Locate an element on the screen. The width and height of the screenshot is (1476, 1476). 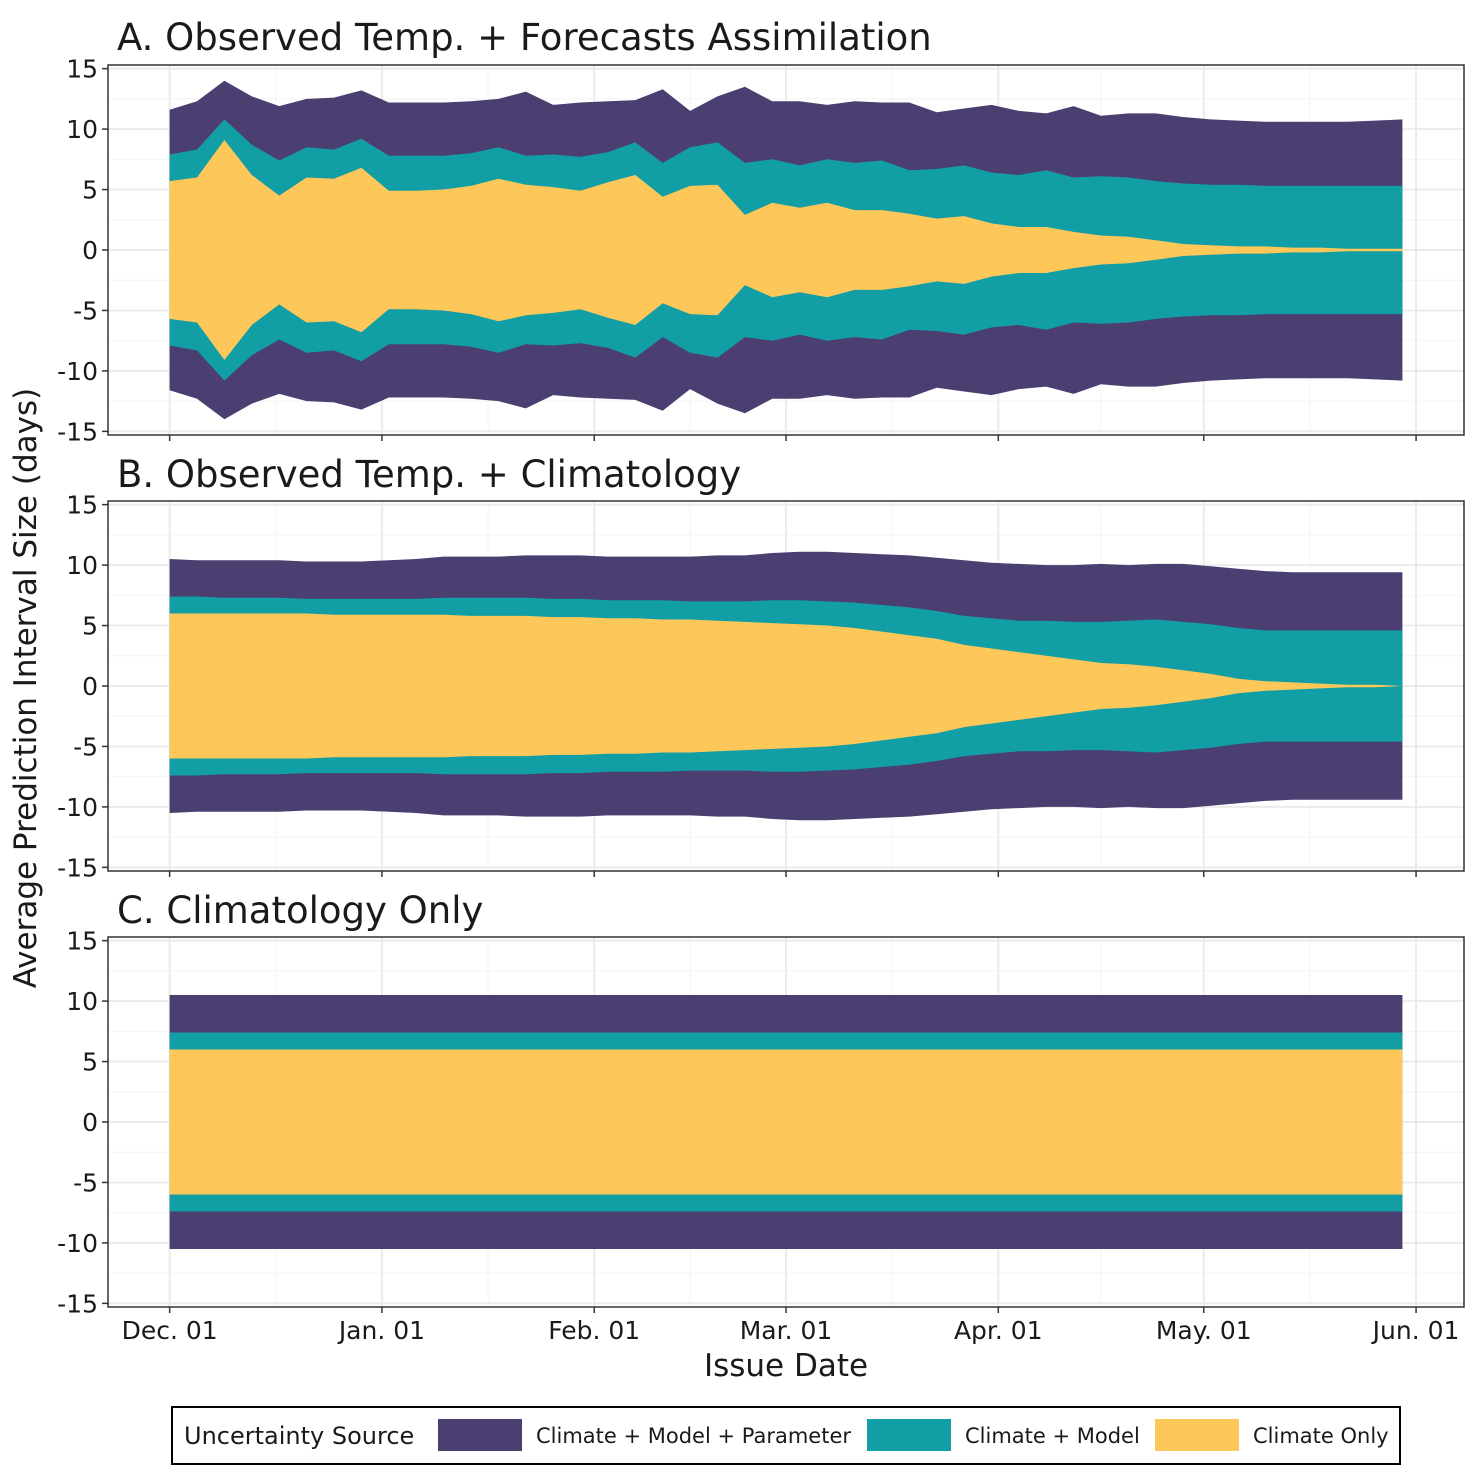
legend-box is located at coordinates (786, 1435).